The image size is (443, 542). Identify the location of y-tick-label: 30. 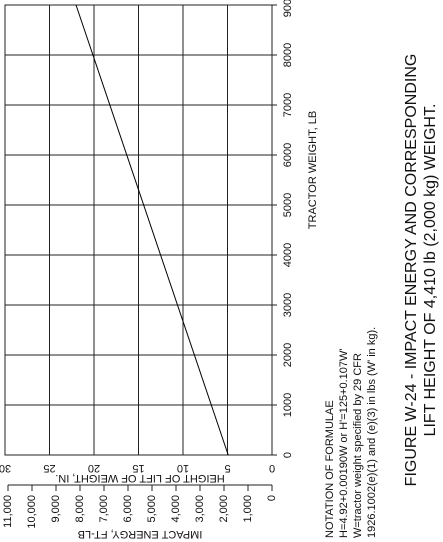
(5, 468).